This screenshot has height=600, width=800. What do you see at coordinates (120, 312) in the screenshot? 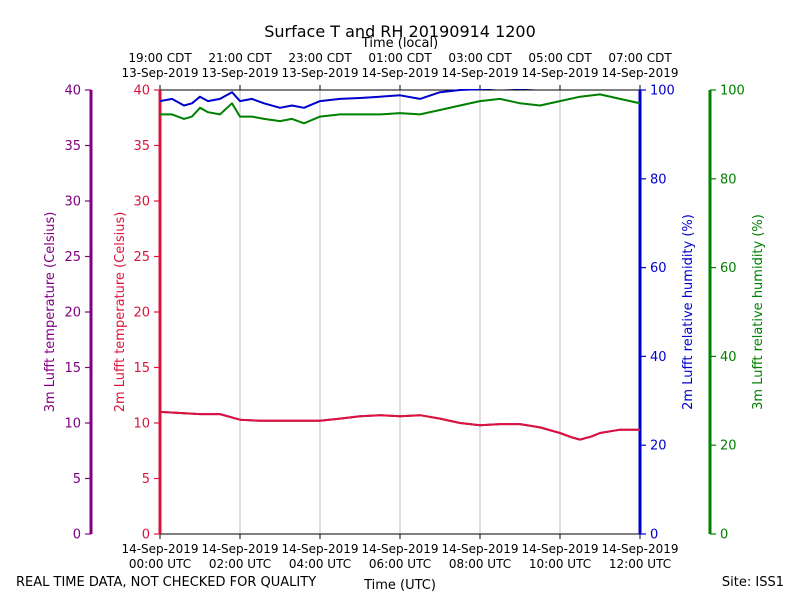
I see `t2-axis-label: 2m Lufft temperature (Celsius)` at bounding box center [120, 312].